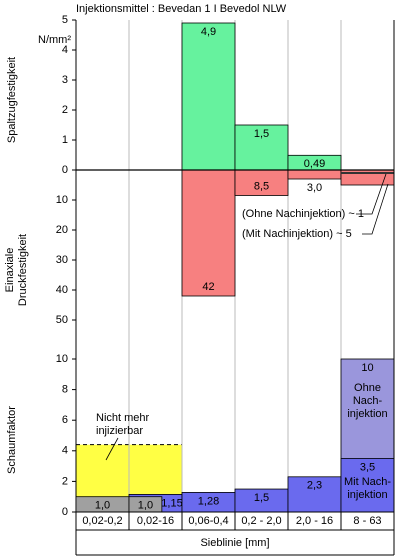 This screenshot has width=420, height=560. Describe the element at coordinates (23, 270) in the screenshot. I see `y-axis-label: Druckfestigkeit` at that location.